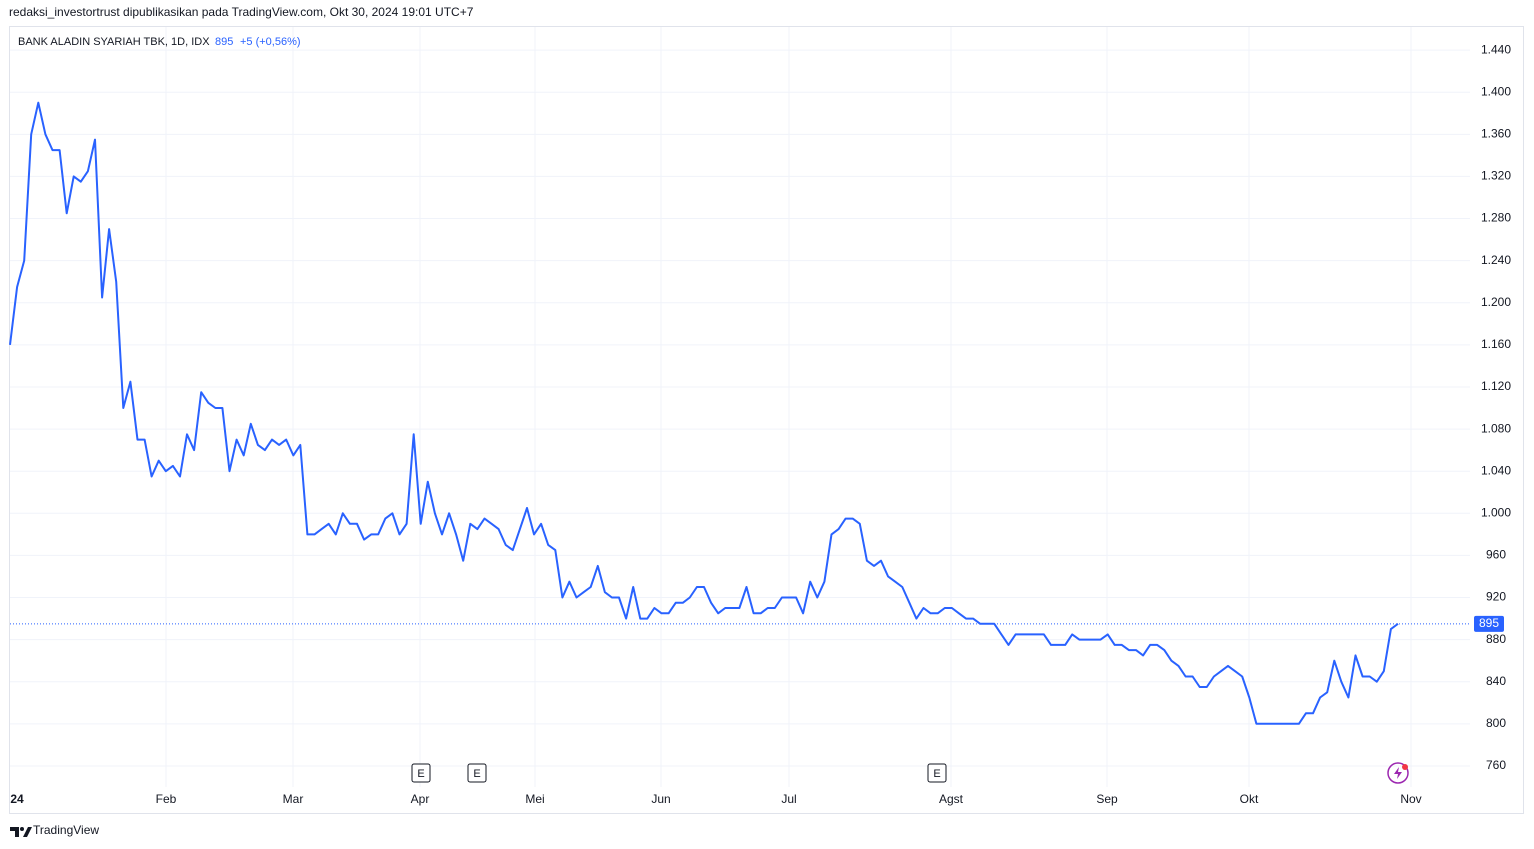  What do you see at coordinates (1496, 512) in the screenshot?
I see `y-tick-label: 1.000` at bounding box center [1496, 512].